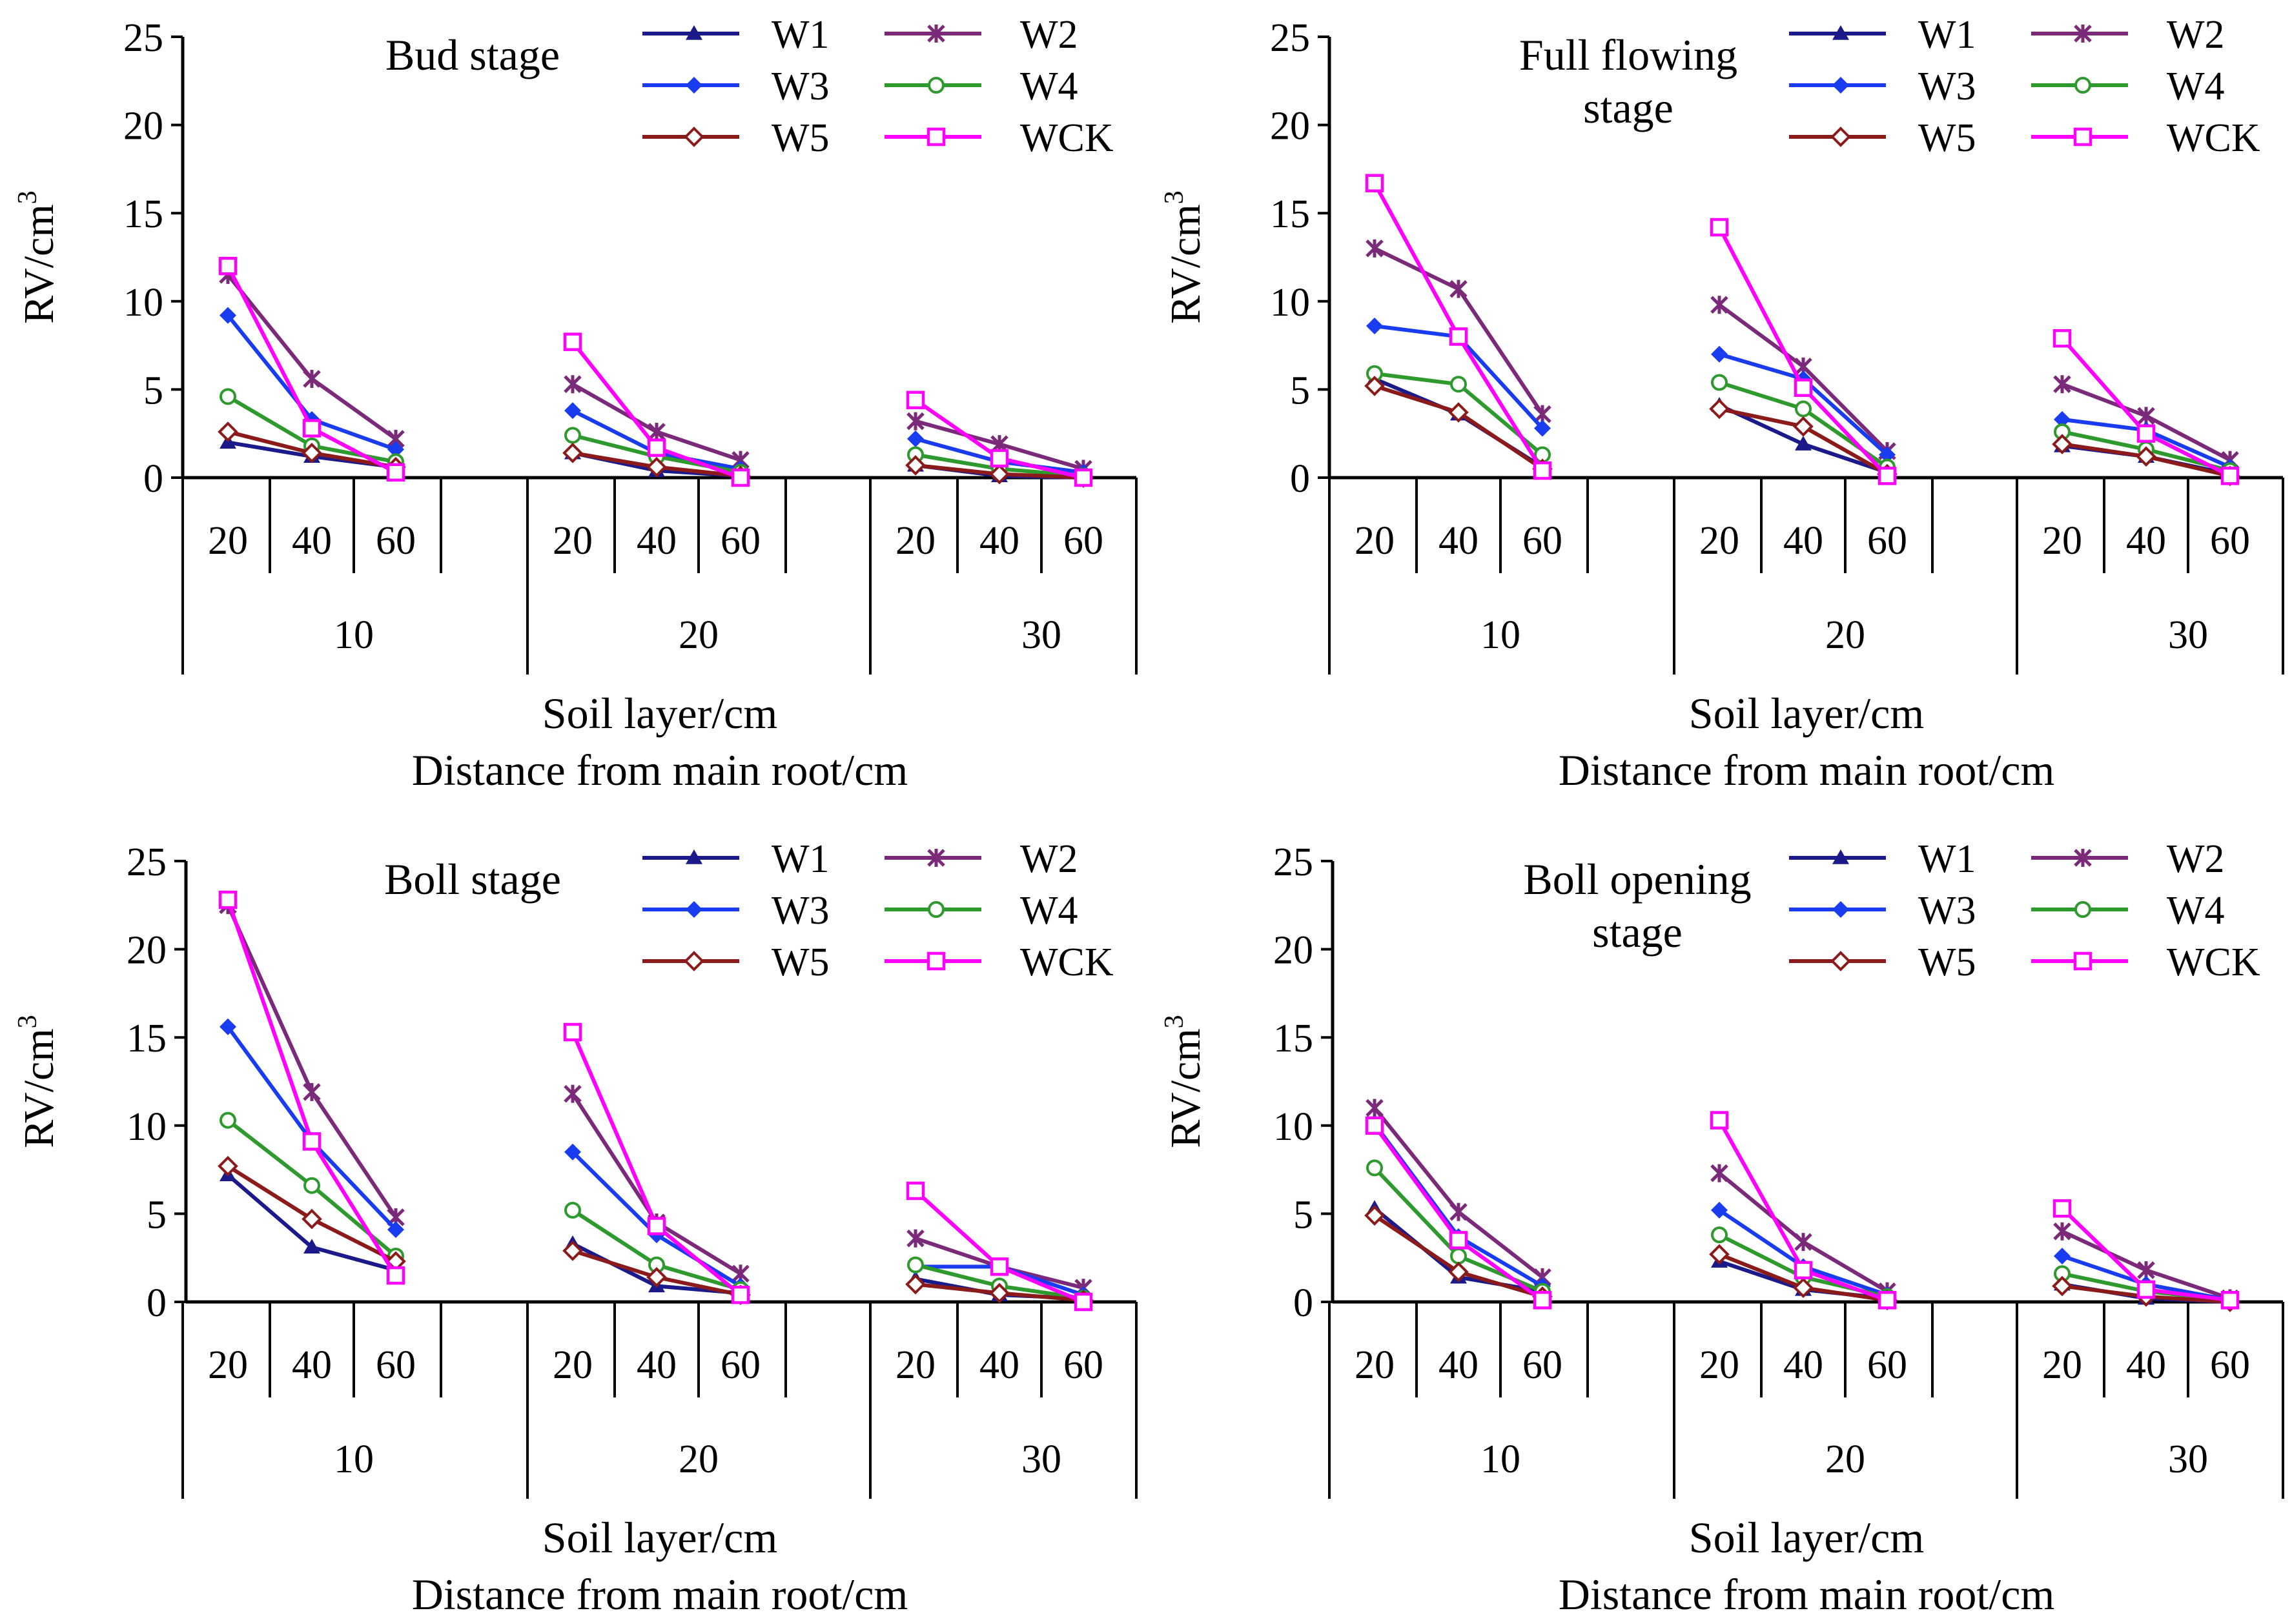 This screenshot has height=1624, width=2292. Describe the element at coordinates (1293, 862) in the screenshot. I see `y-tick-label: 25` at that location.